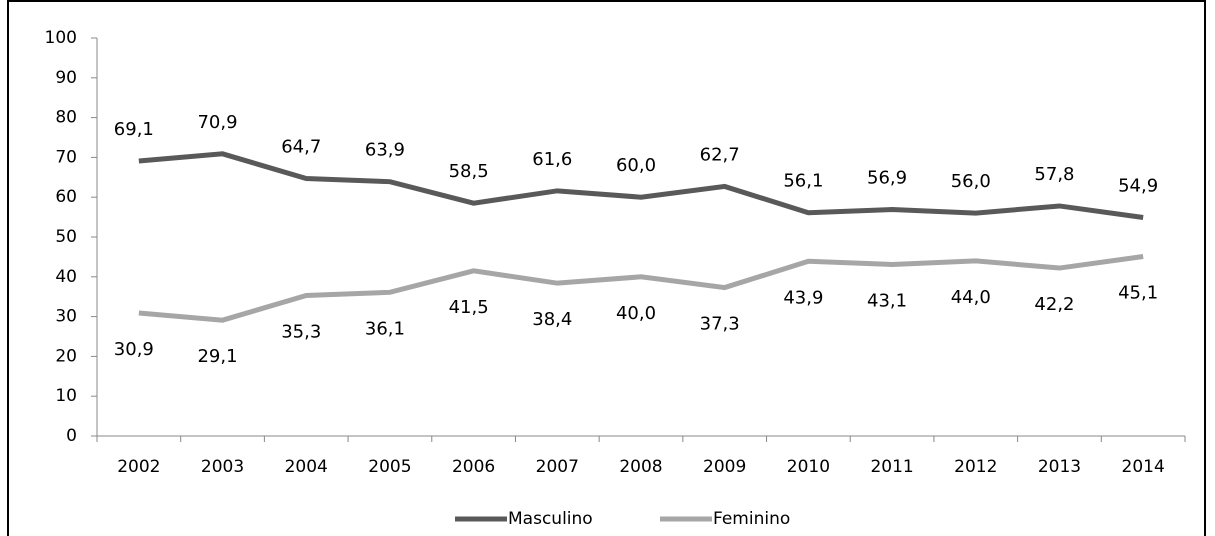 The height and width of the screenshot is (536, 1215). I want to click on value-label: 38,4, so click(552, 319).